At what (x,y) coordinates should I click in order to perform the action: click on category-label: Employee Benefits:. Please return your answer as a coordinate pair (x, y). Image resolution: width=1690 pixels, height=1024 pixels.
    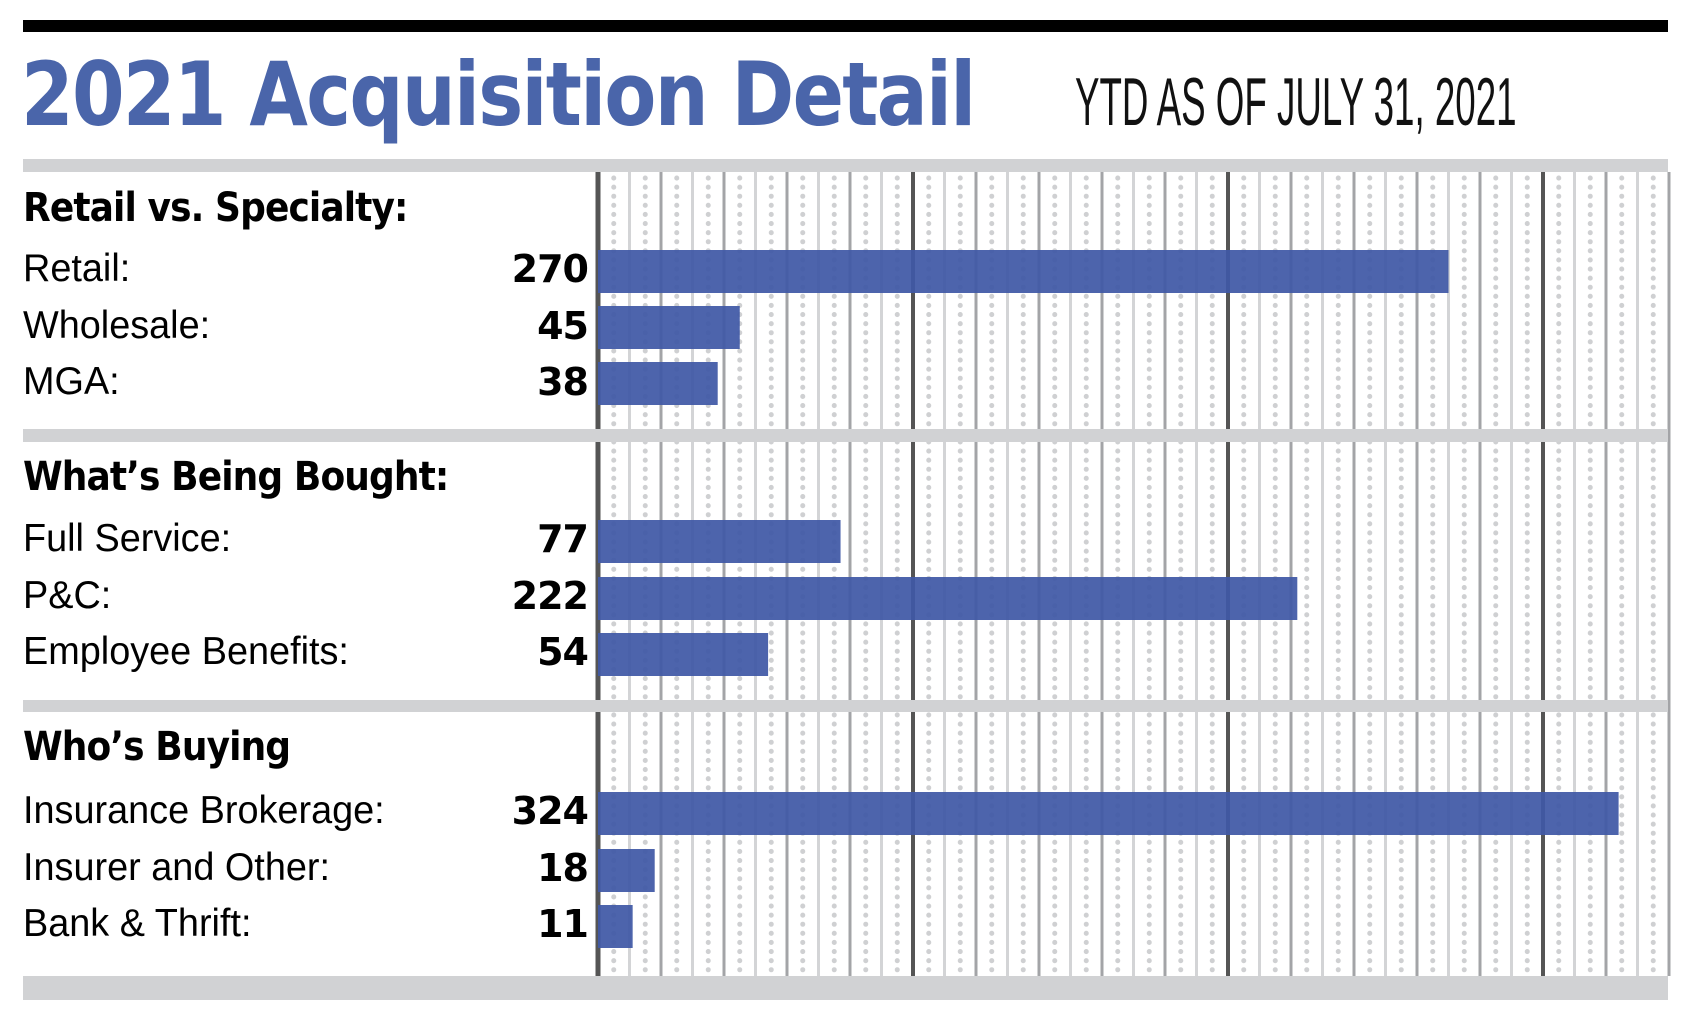
    Looking at the image, I should click on (186, 651).